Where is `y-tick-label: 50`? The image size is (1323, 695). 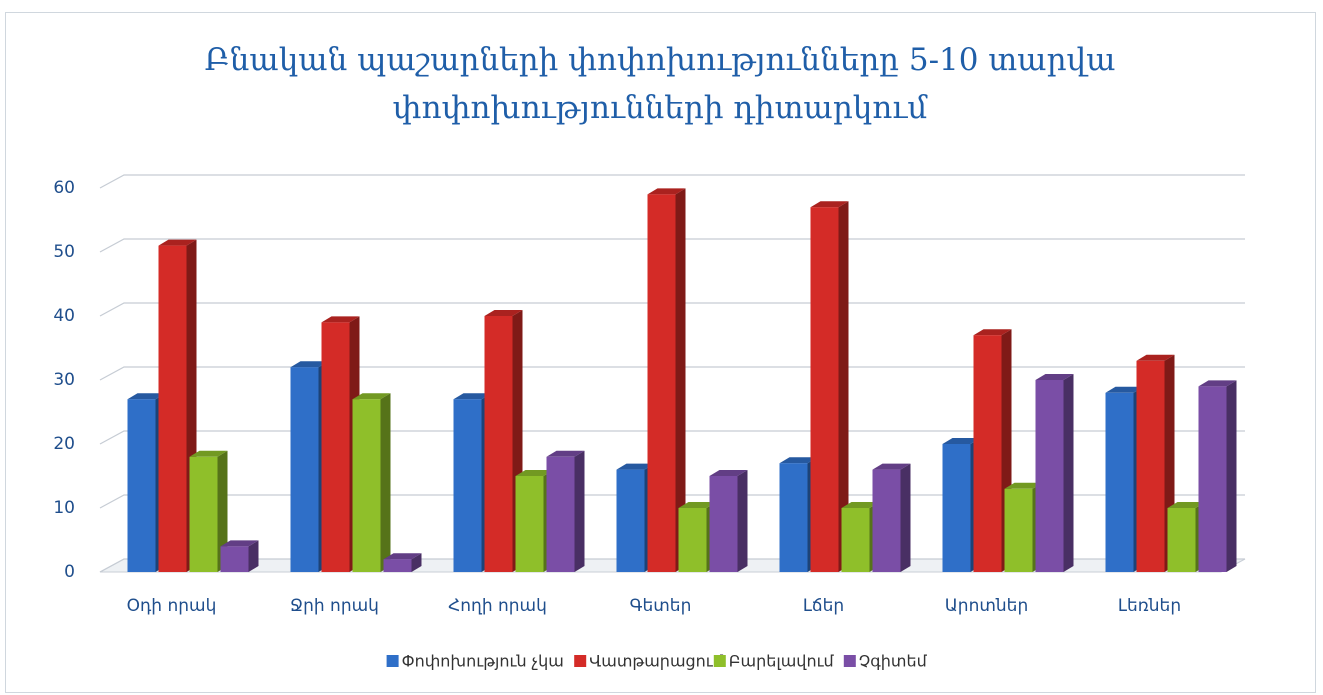
y-tick-label: 50 is located at coordinates (64, 252).